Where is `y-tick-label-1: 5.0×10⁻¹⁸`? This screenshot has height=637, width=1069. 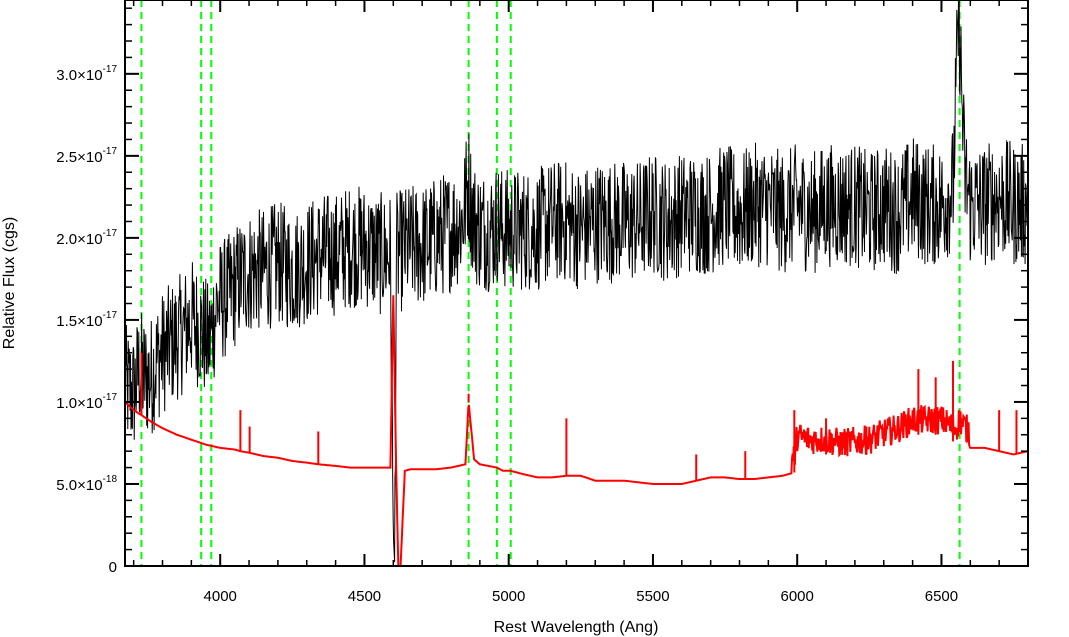
y-tick-label-1: 5.0×10⁻¹⁸ is located at coordinates (86, 484).